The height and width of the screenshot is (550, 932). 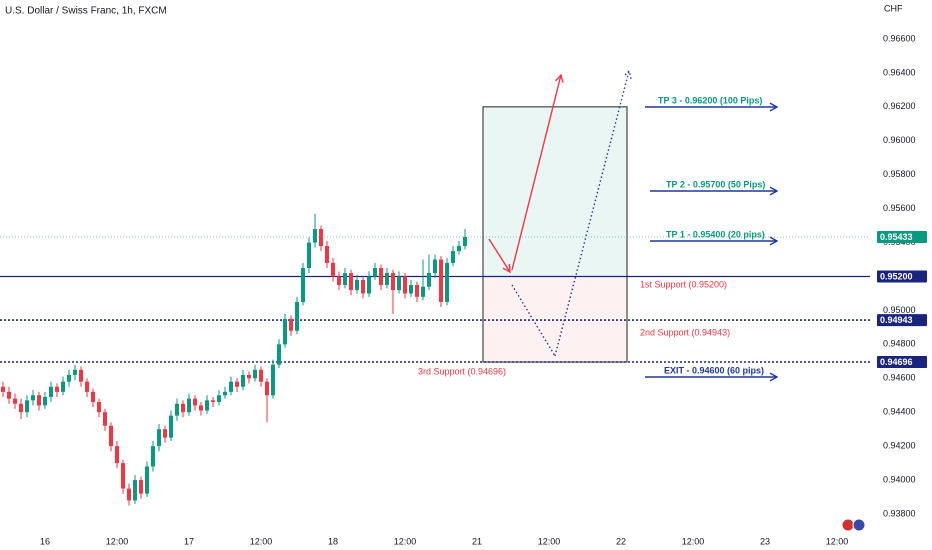 I want to click on y-tick-label: 0.96200, so click(x=899, y=106).